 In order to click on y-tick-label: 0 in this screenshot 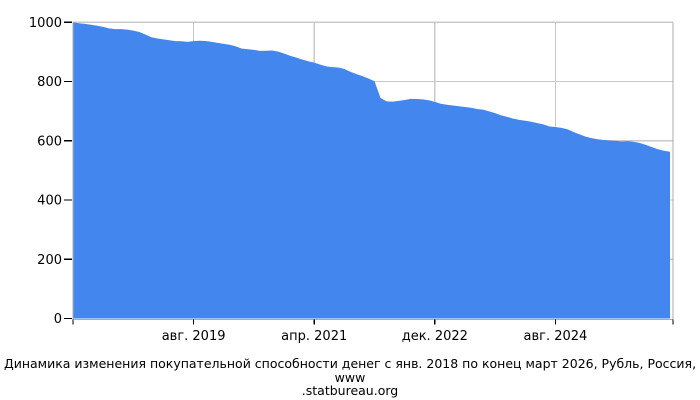, I will do `click(58, 319)`.